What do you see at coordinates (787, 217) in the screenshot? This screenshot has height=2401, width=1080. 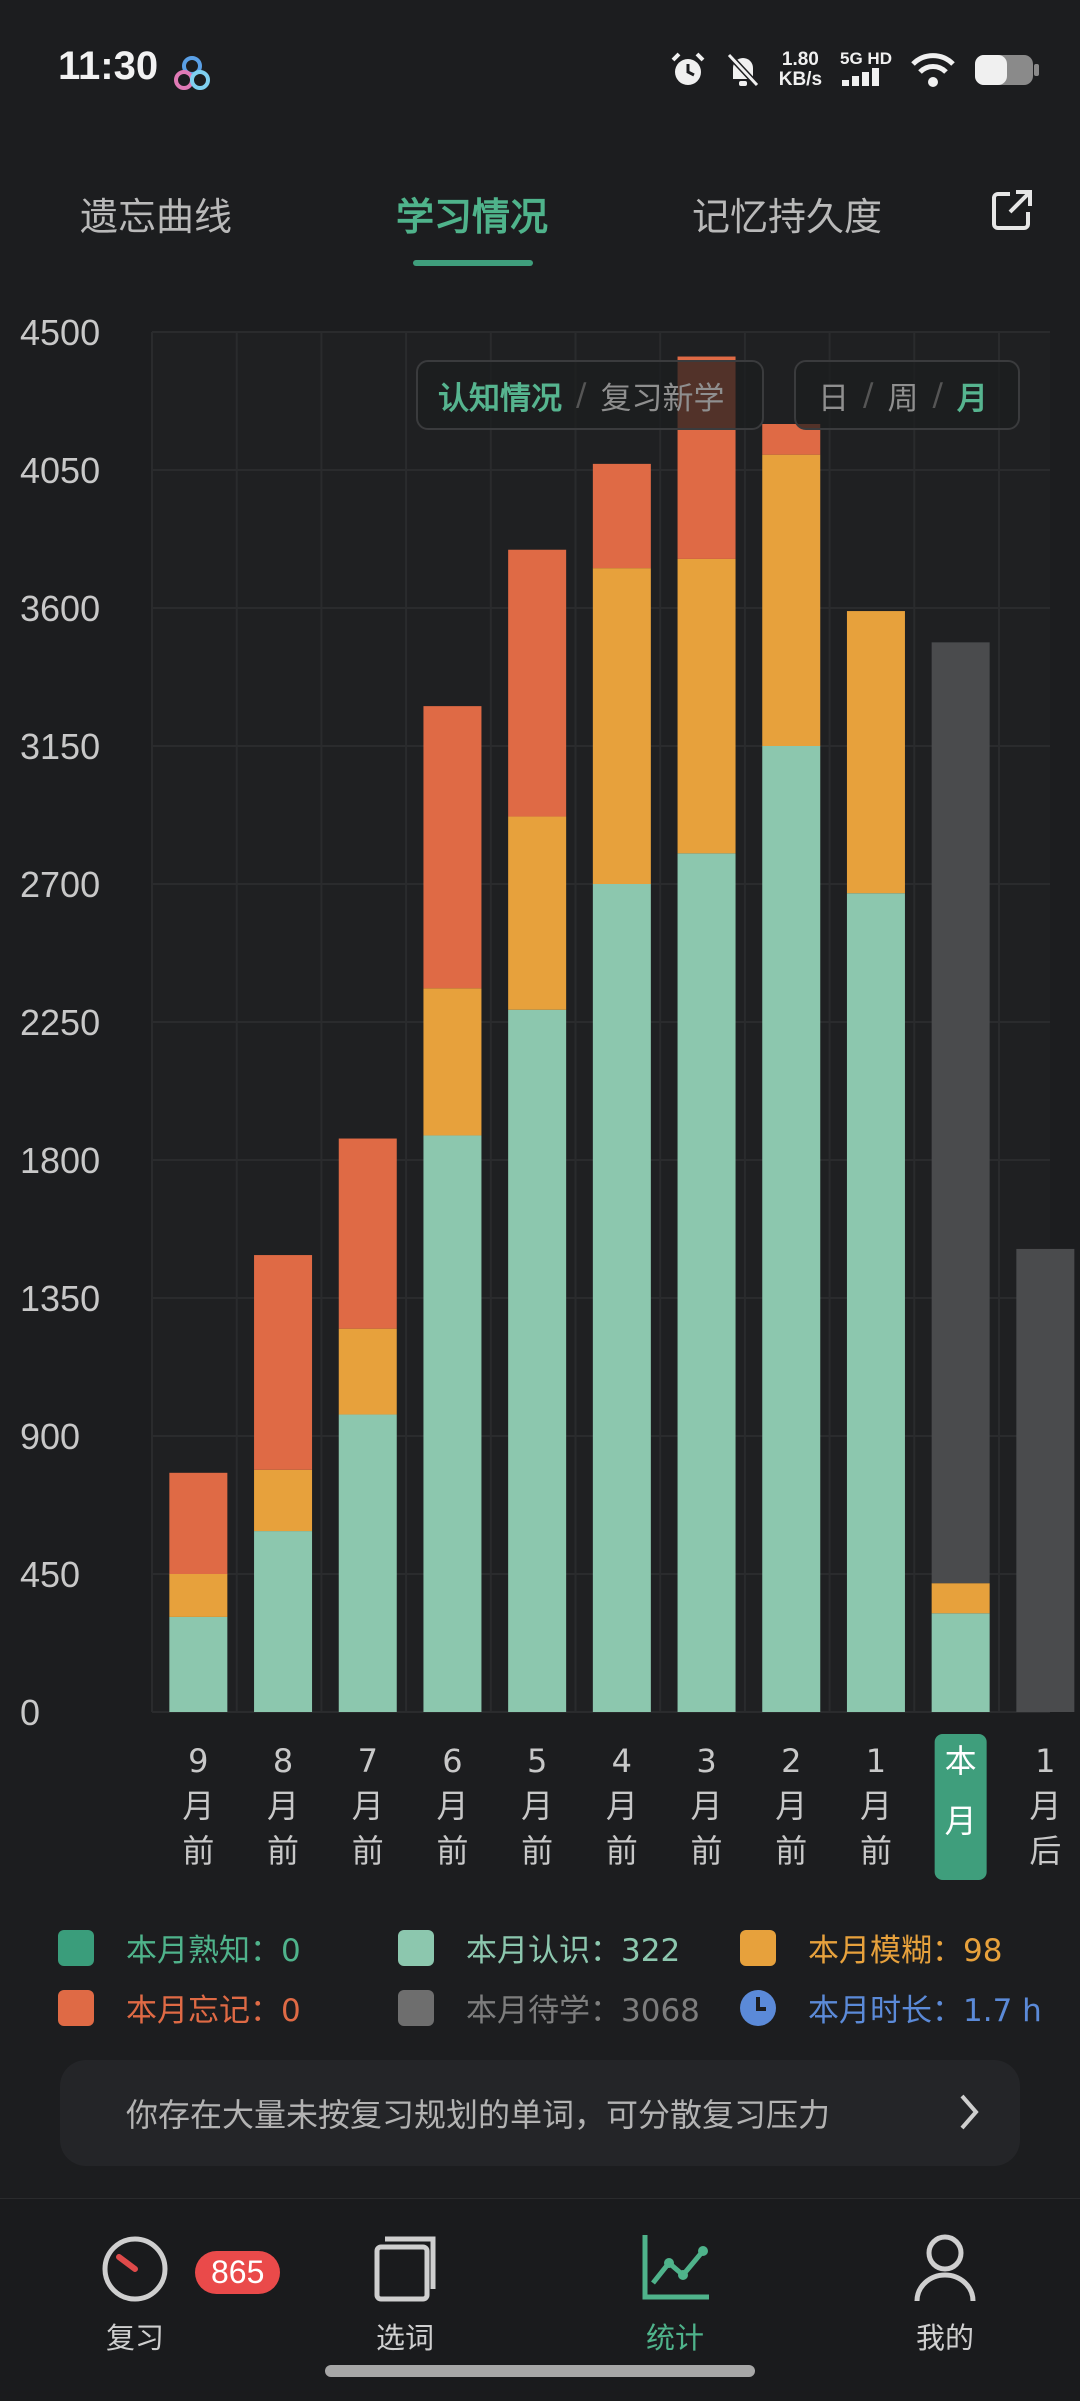 I see `tab-memory-durability: 记忆持久度` at bounding box center [787, 217].